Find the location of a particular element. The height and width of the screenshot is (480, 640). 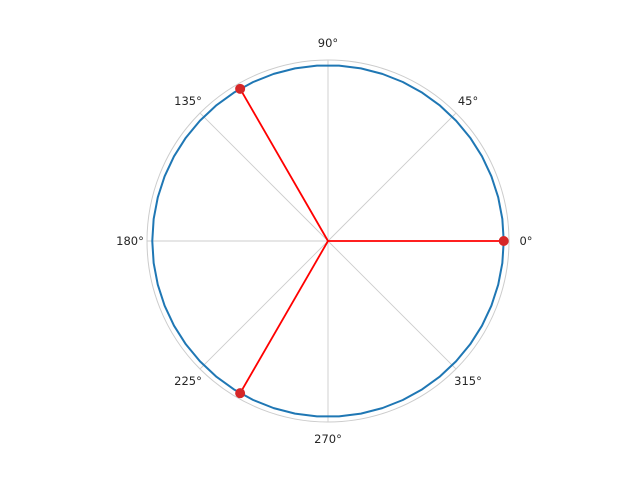

theta-tick-label-0: 0° is located at coordinates (525, 241).